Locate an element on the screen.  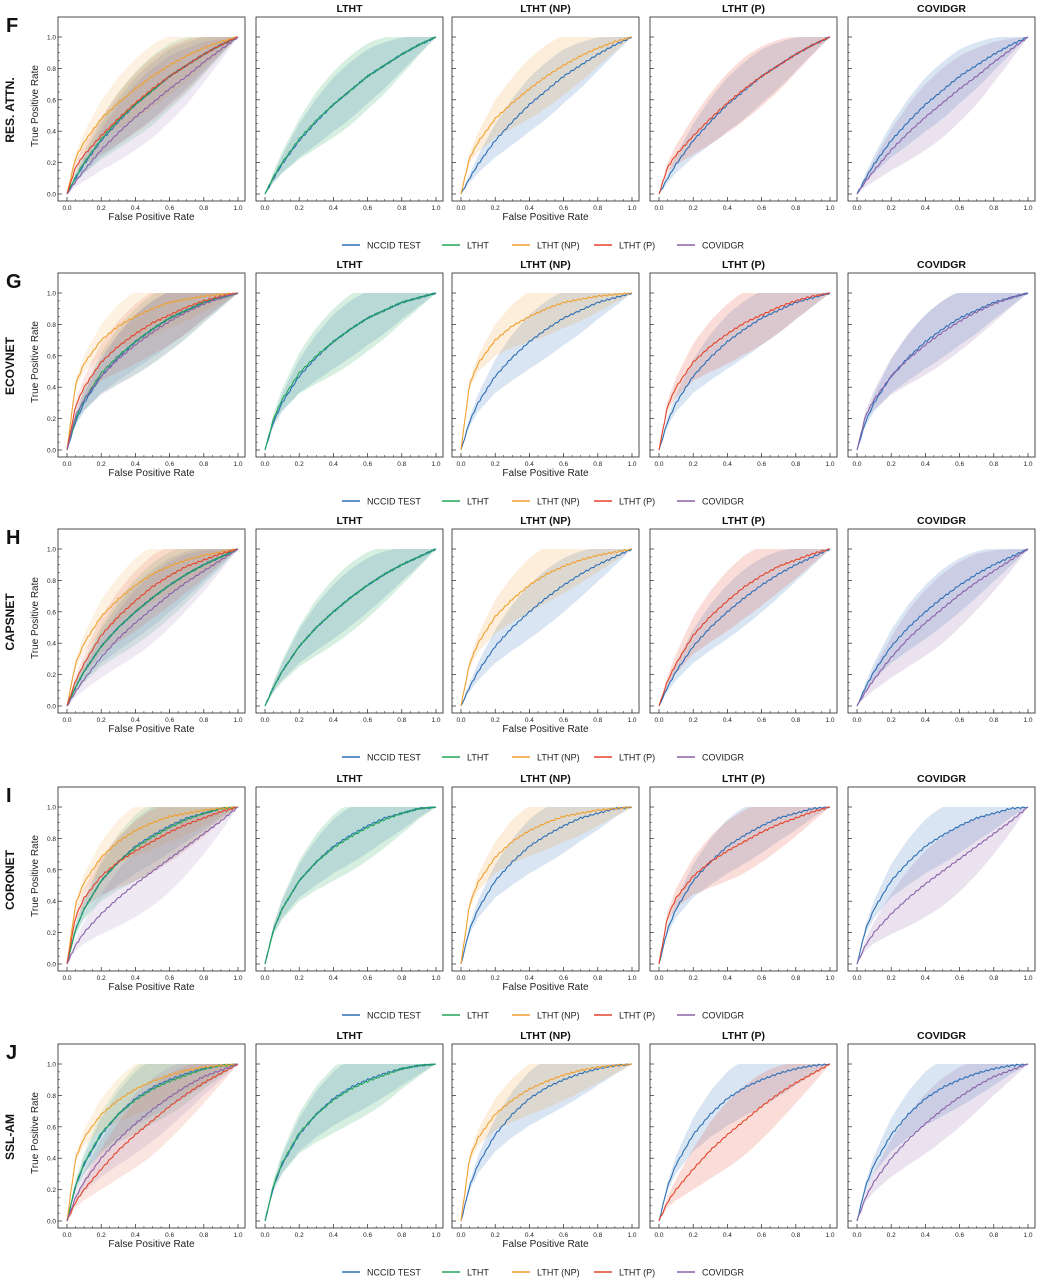
legend-item: LTHT (P) is located at coordinates (624, 246).